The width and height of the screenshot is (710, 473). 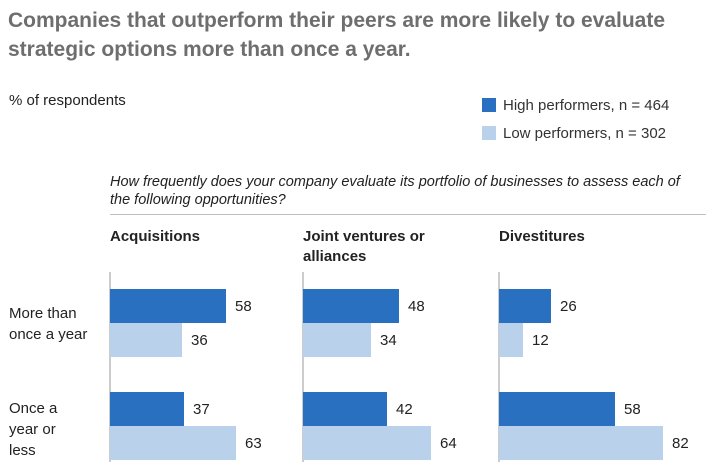 What do you see at coordinates (67, 100) in the screenshot?
I see `unit-label: % of respondents` at bounding box center [67, 100].